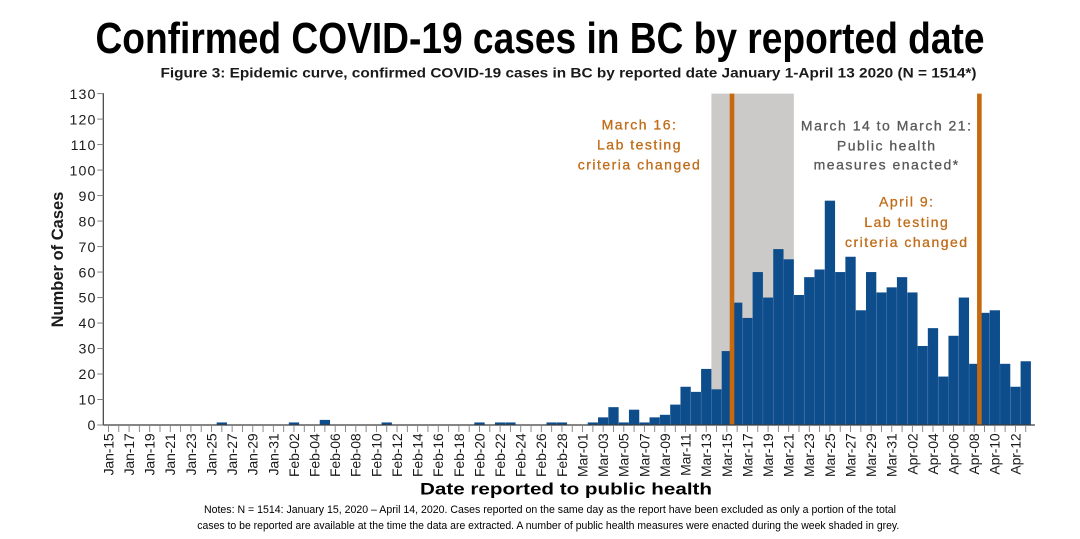  I want to click on svg-text: Jan-21, so click(170, 454).